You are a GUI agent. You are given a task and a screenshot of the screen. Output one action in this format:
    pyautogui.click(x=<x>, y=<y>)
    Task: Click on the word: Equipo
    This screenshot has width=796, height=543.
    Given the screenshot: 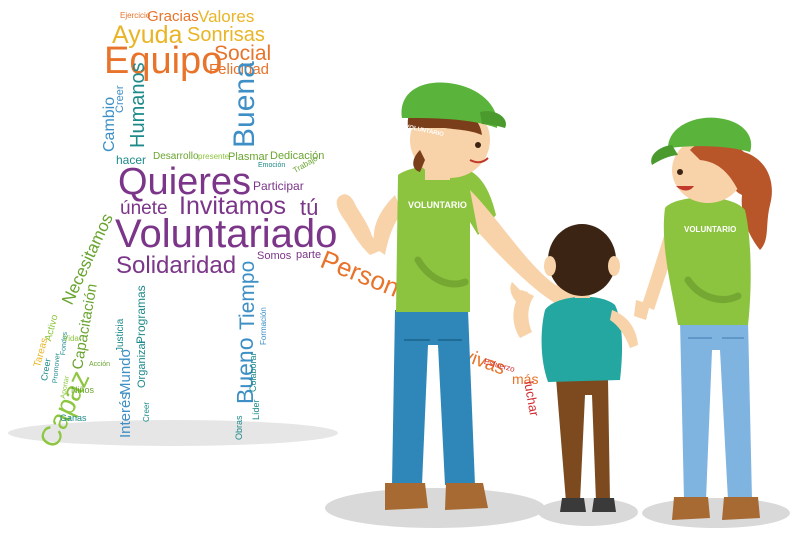 What is the action you would take?
    pyautogui.click(x=163, y=61)
    